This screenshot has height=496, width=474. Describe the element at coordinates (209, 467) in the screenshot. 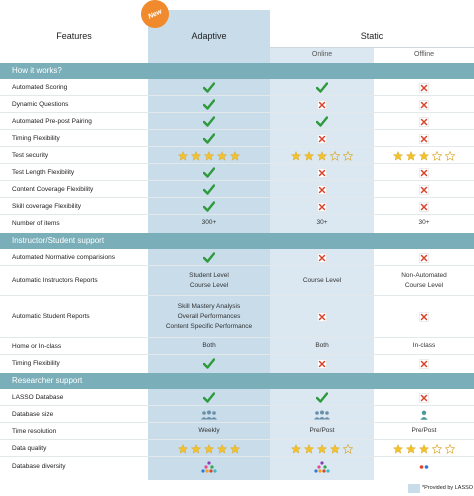

I see `many-dots-icon` at that location.